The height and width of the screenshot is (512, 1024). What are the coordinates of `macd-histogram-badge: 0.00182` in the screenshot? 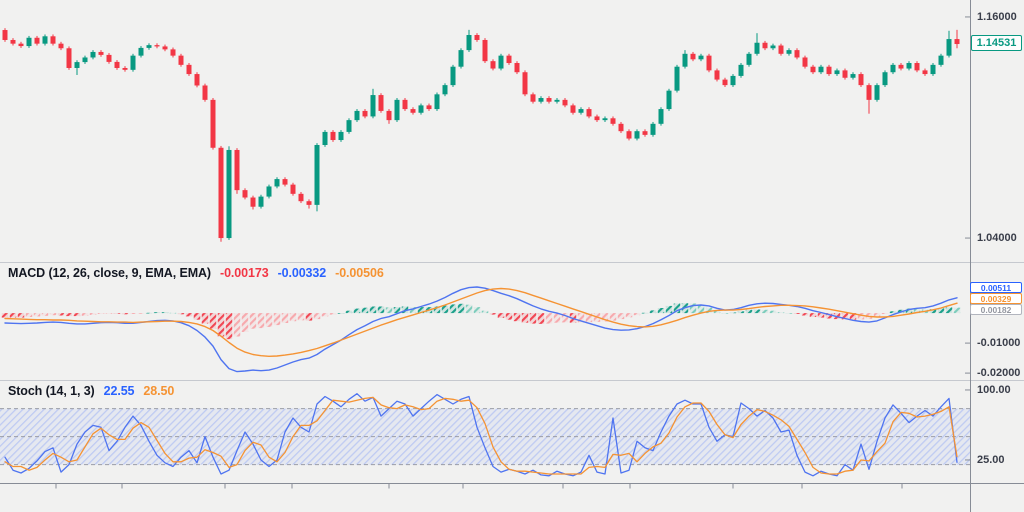 It's located at (996, 309).